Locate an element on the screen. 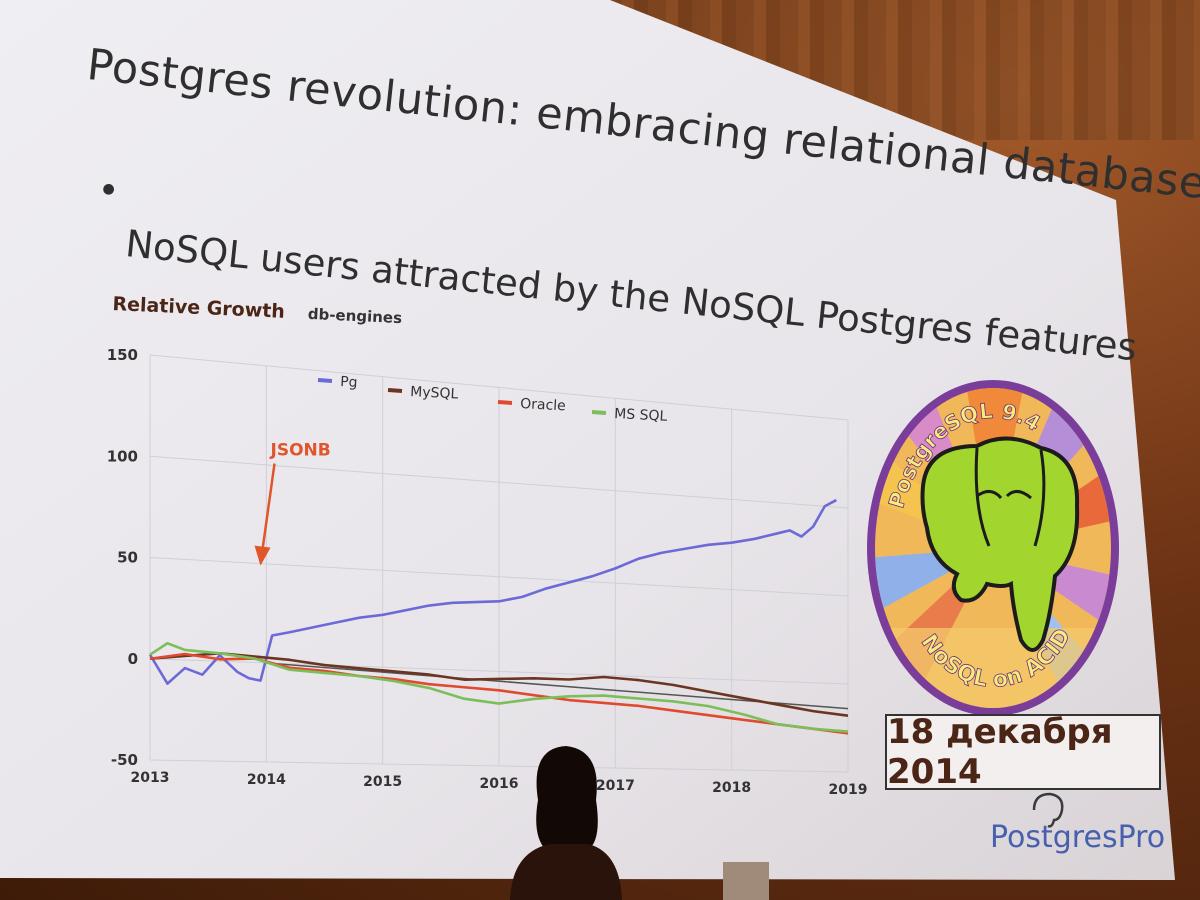 This screenshot has height=900, width=1200. postgresql-94-badge: PostgreSQL 9.4 NoSQL on ACID is located at coordinates (993, 548).